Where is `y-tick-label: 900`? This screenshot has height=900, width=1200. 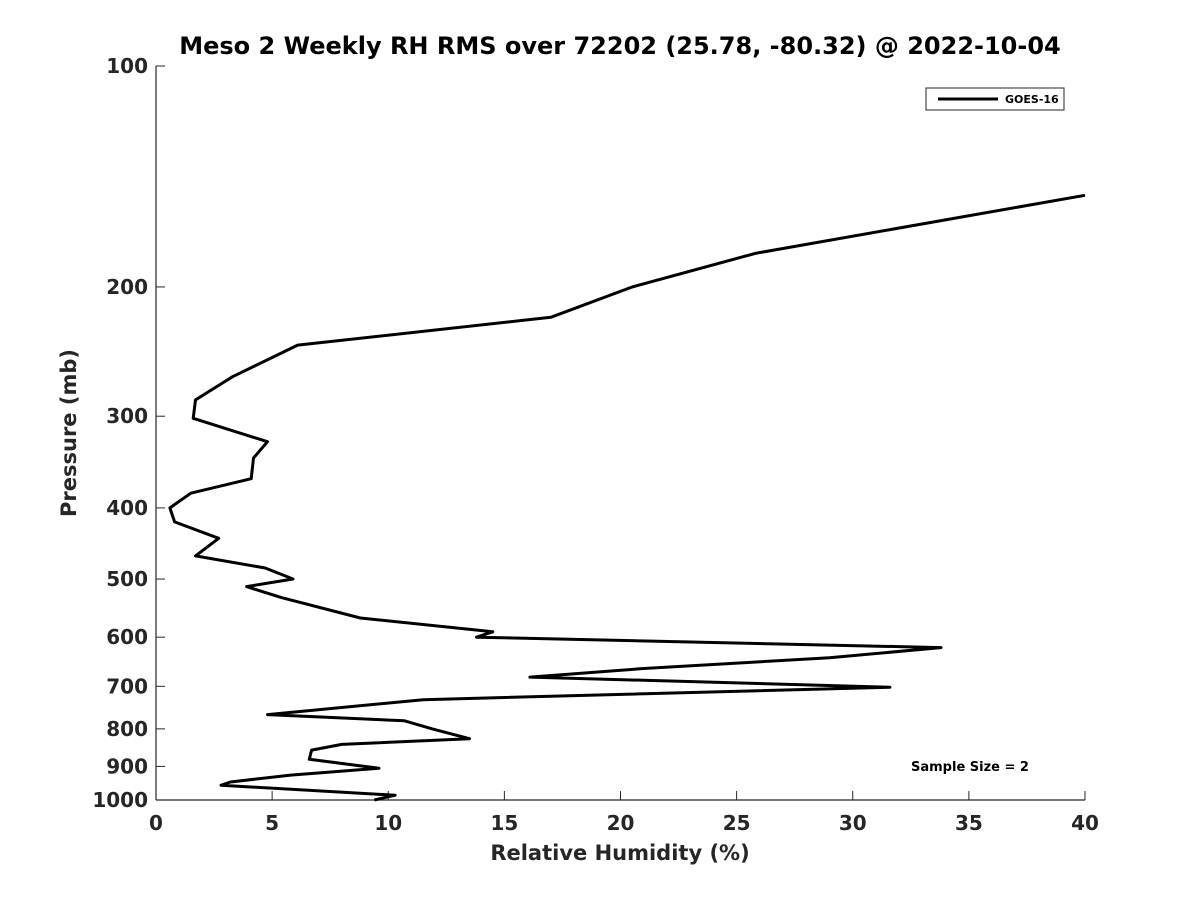
y-tick-label: 900 is located at coordinates (127, 766).